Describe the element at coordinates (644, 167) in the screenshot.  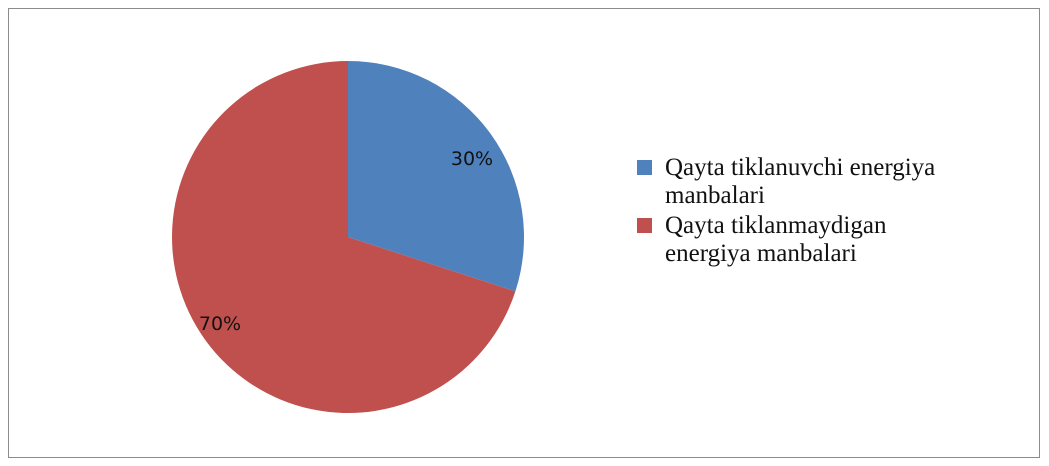
I see `legend-swatch-renewable` at that location.